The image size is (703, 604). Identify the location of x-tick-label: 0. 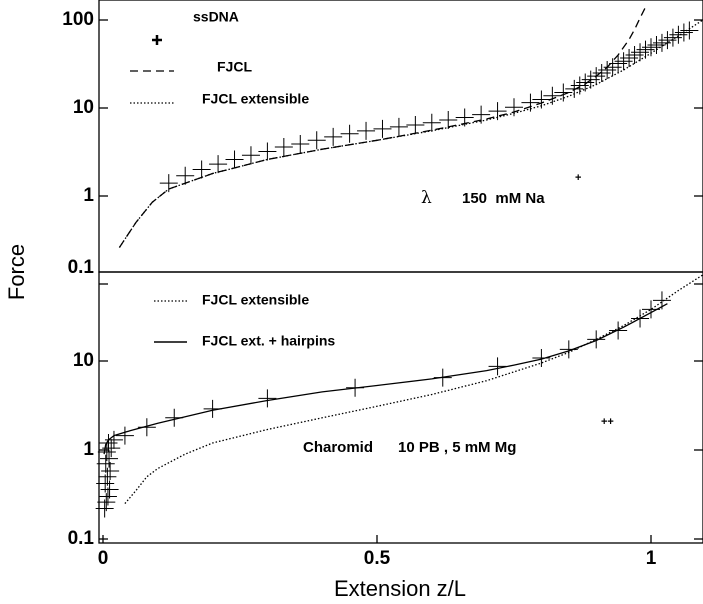
(103, 558).